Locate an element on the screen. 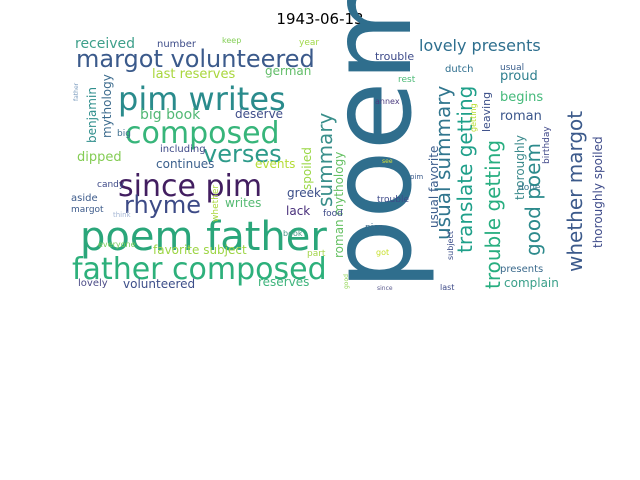 The height and width of the screenshot is (480, 640). word-whether-margot: whether margot is located at coordinates (575, 191).